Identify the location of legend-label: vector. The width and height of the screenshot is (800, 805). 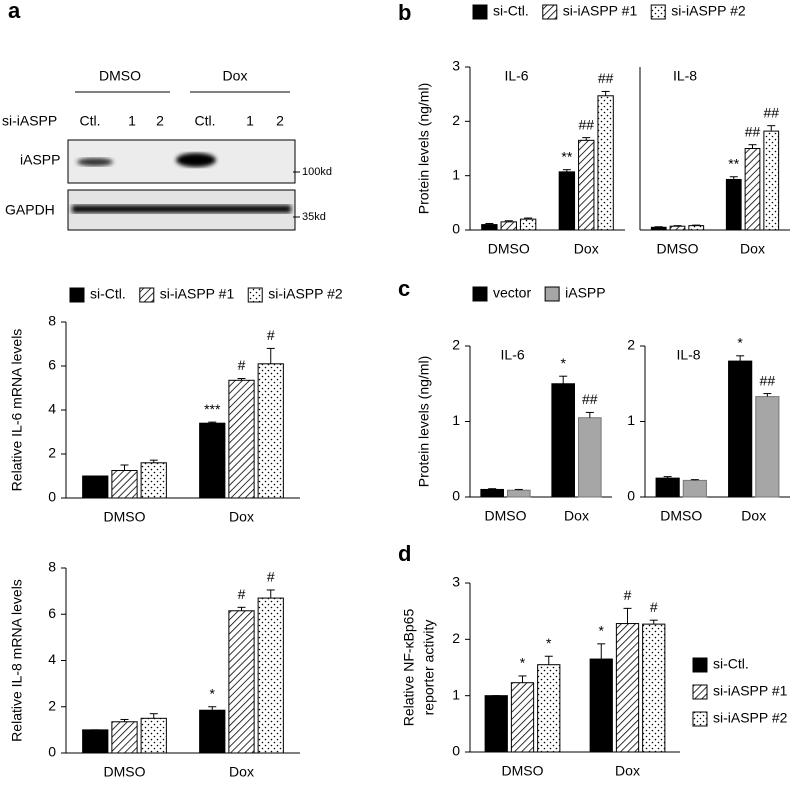
(512, 293).